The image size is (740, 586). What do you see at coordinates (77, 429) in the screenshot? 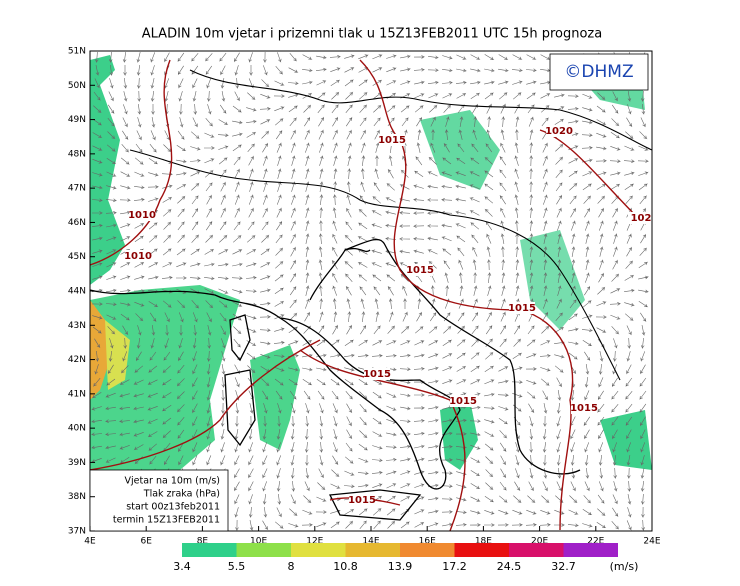
I see `lat-label: 40N` at bounding box center [77, 429].